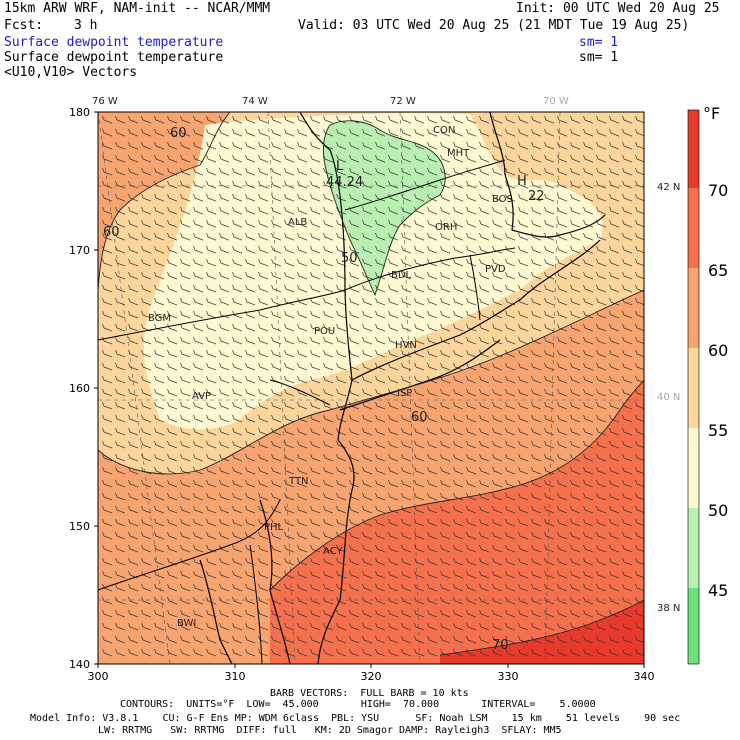 This screenshot has width=740, height=740. I want to click on band-60-65-nw, so click(164, 201).